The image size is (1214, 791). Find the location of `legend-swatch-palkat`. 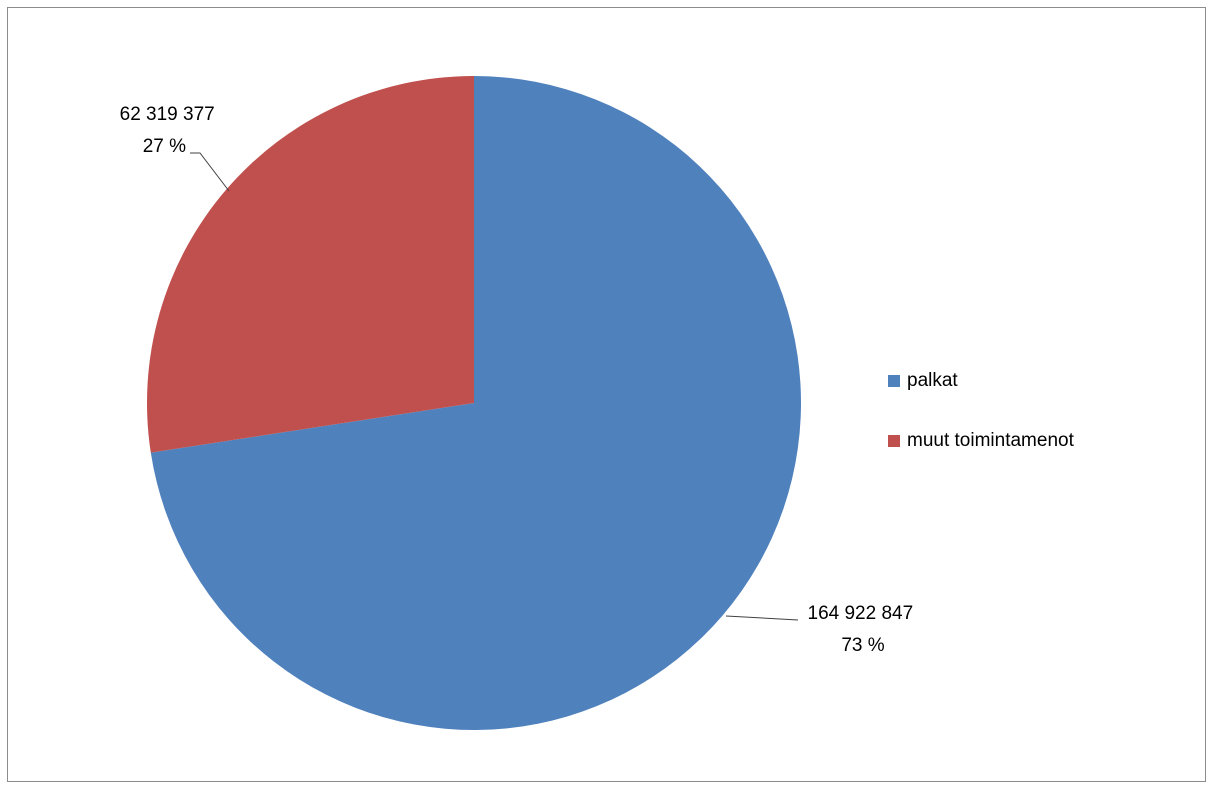

legend-swatch-palkat is located at coordinates (894, 381).